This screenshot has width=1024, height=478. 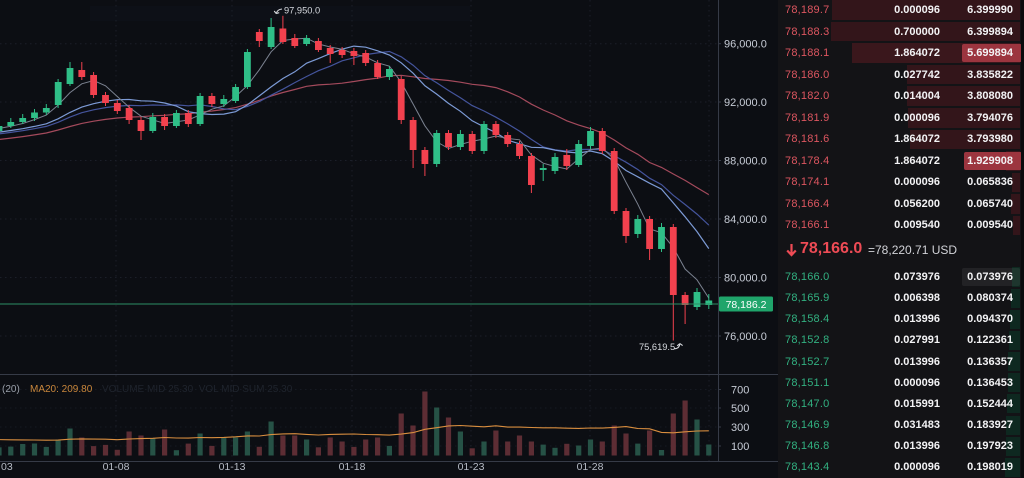 What do you see at coordinates (740, 409) in the screenshot?
I see `svg-text: 500` at bounding box center [740, 409].